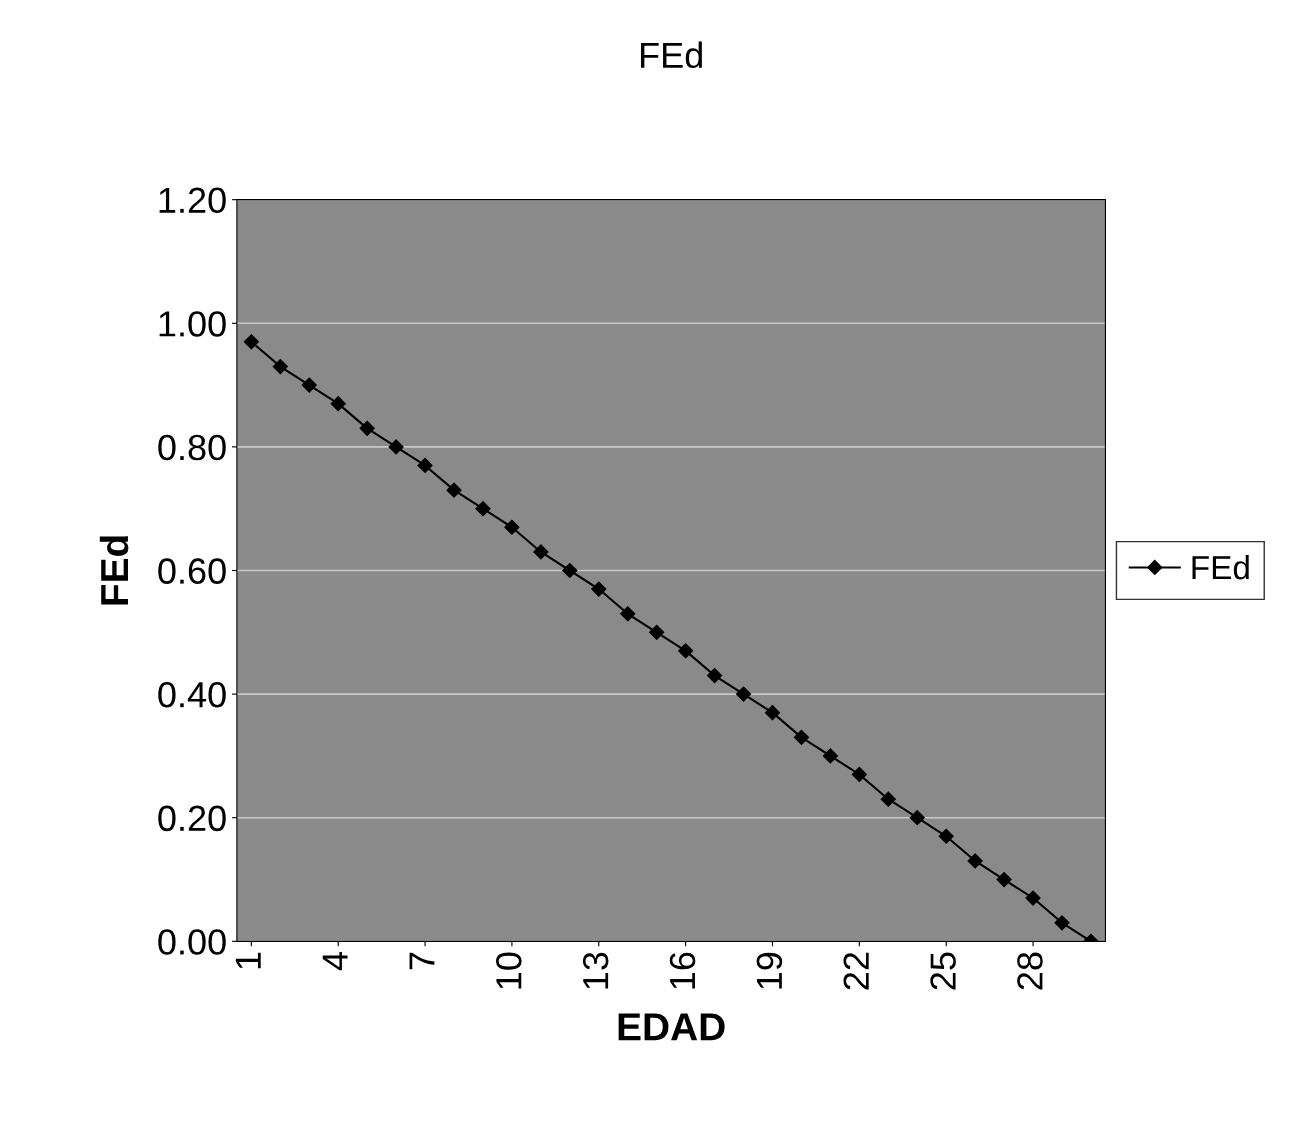  What do you see at coordinates (856, 971) in the screenshot?
I see `x-tick-label: 22` at bounding box center [856, 971].